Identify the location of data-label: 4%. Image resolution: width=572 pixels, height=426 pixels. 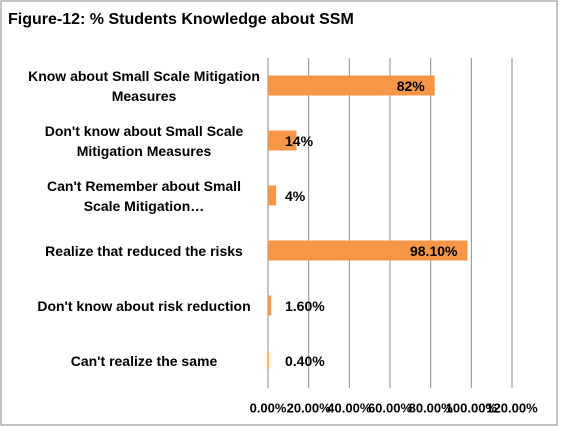
(295, 196).